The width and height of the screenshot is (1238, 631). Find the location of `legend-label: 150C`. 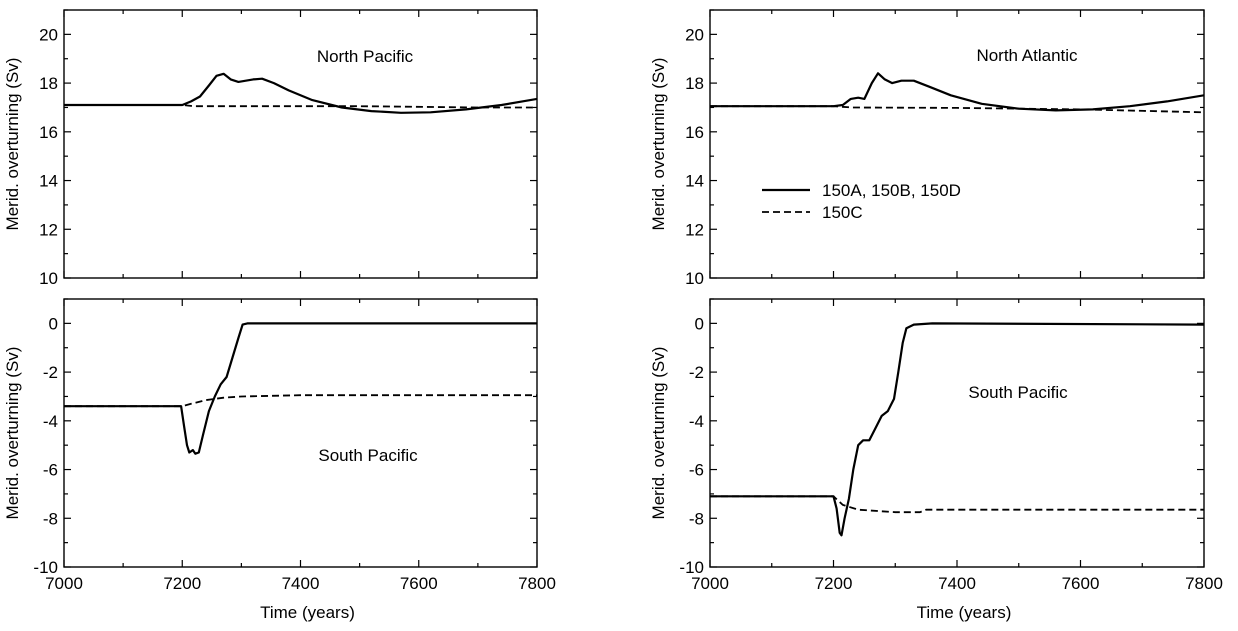

legend-label: 150C is located at coordinates (842, 212).